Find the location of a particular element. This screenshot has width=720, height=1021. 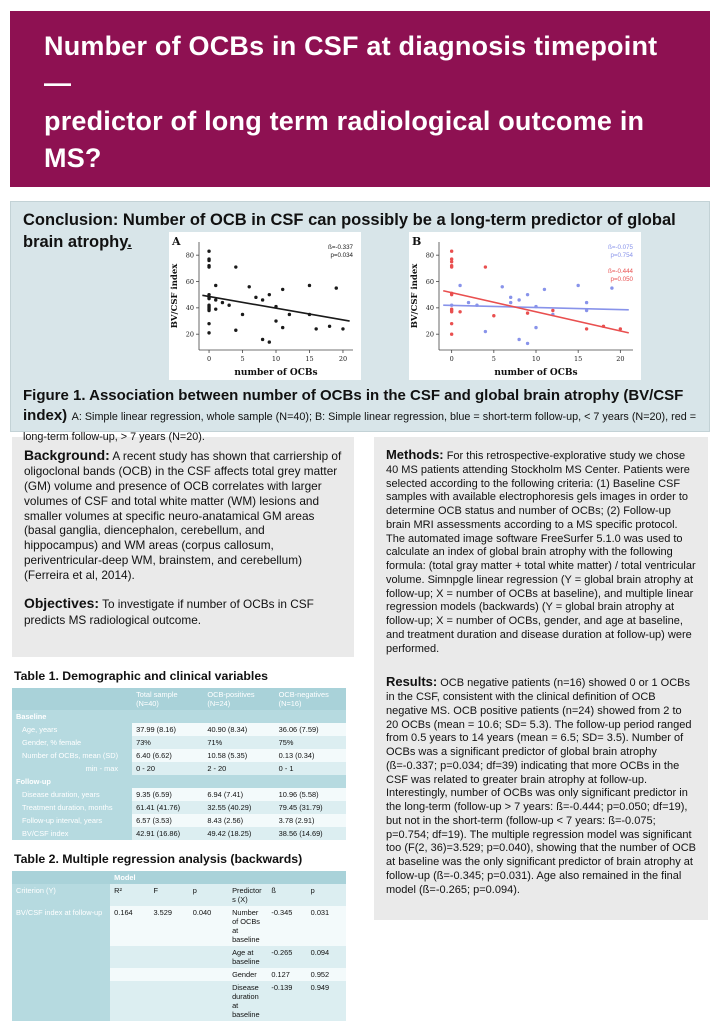

x-axis-label: number of OCBs is located at coordinates (535, 373).